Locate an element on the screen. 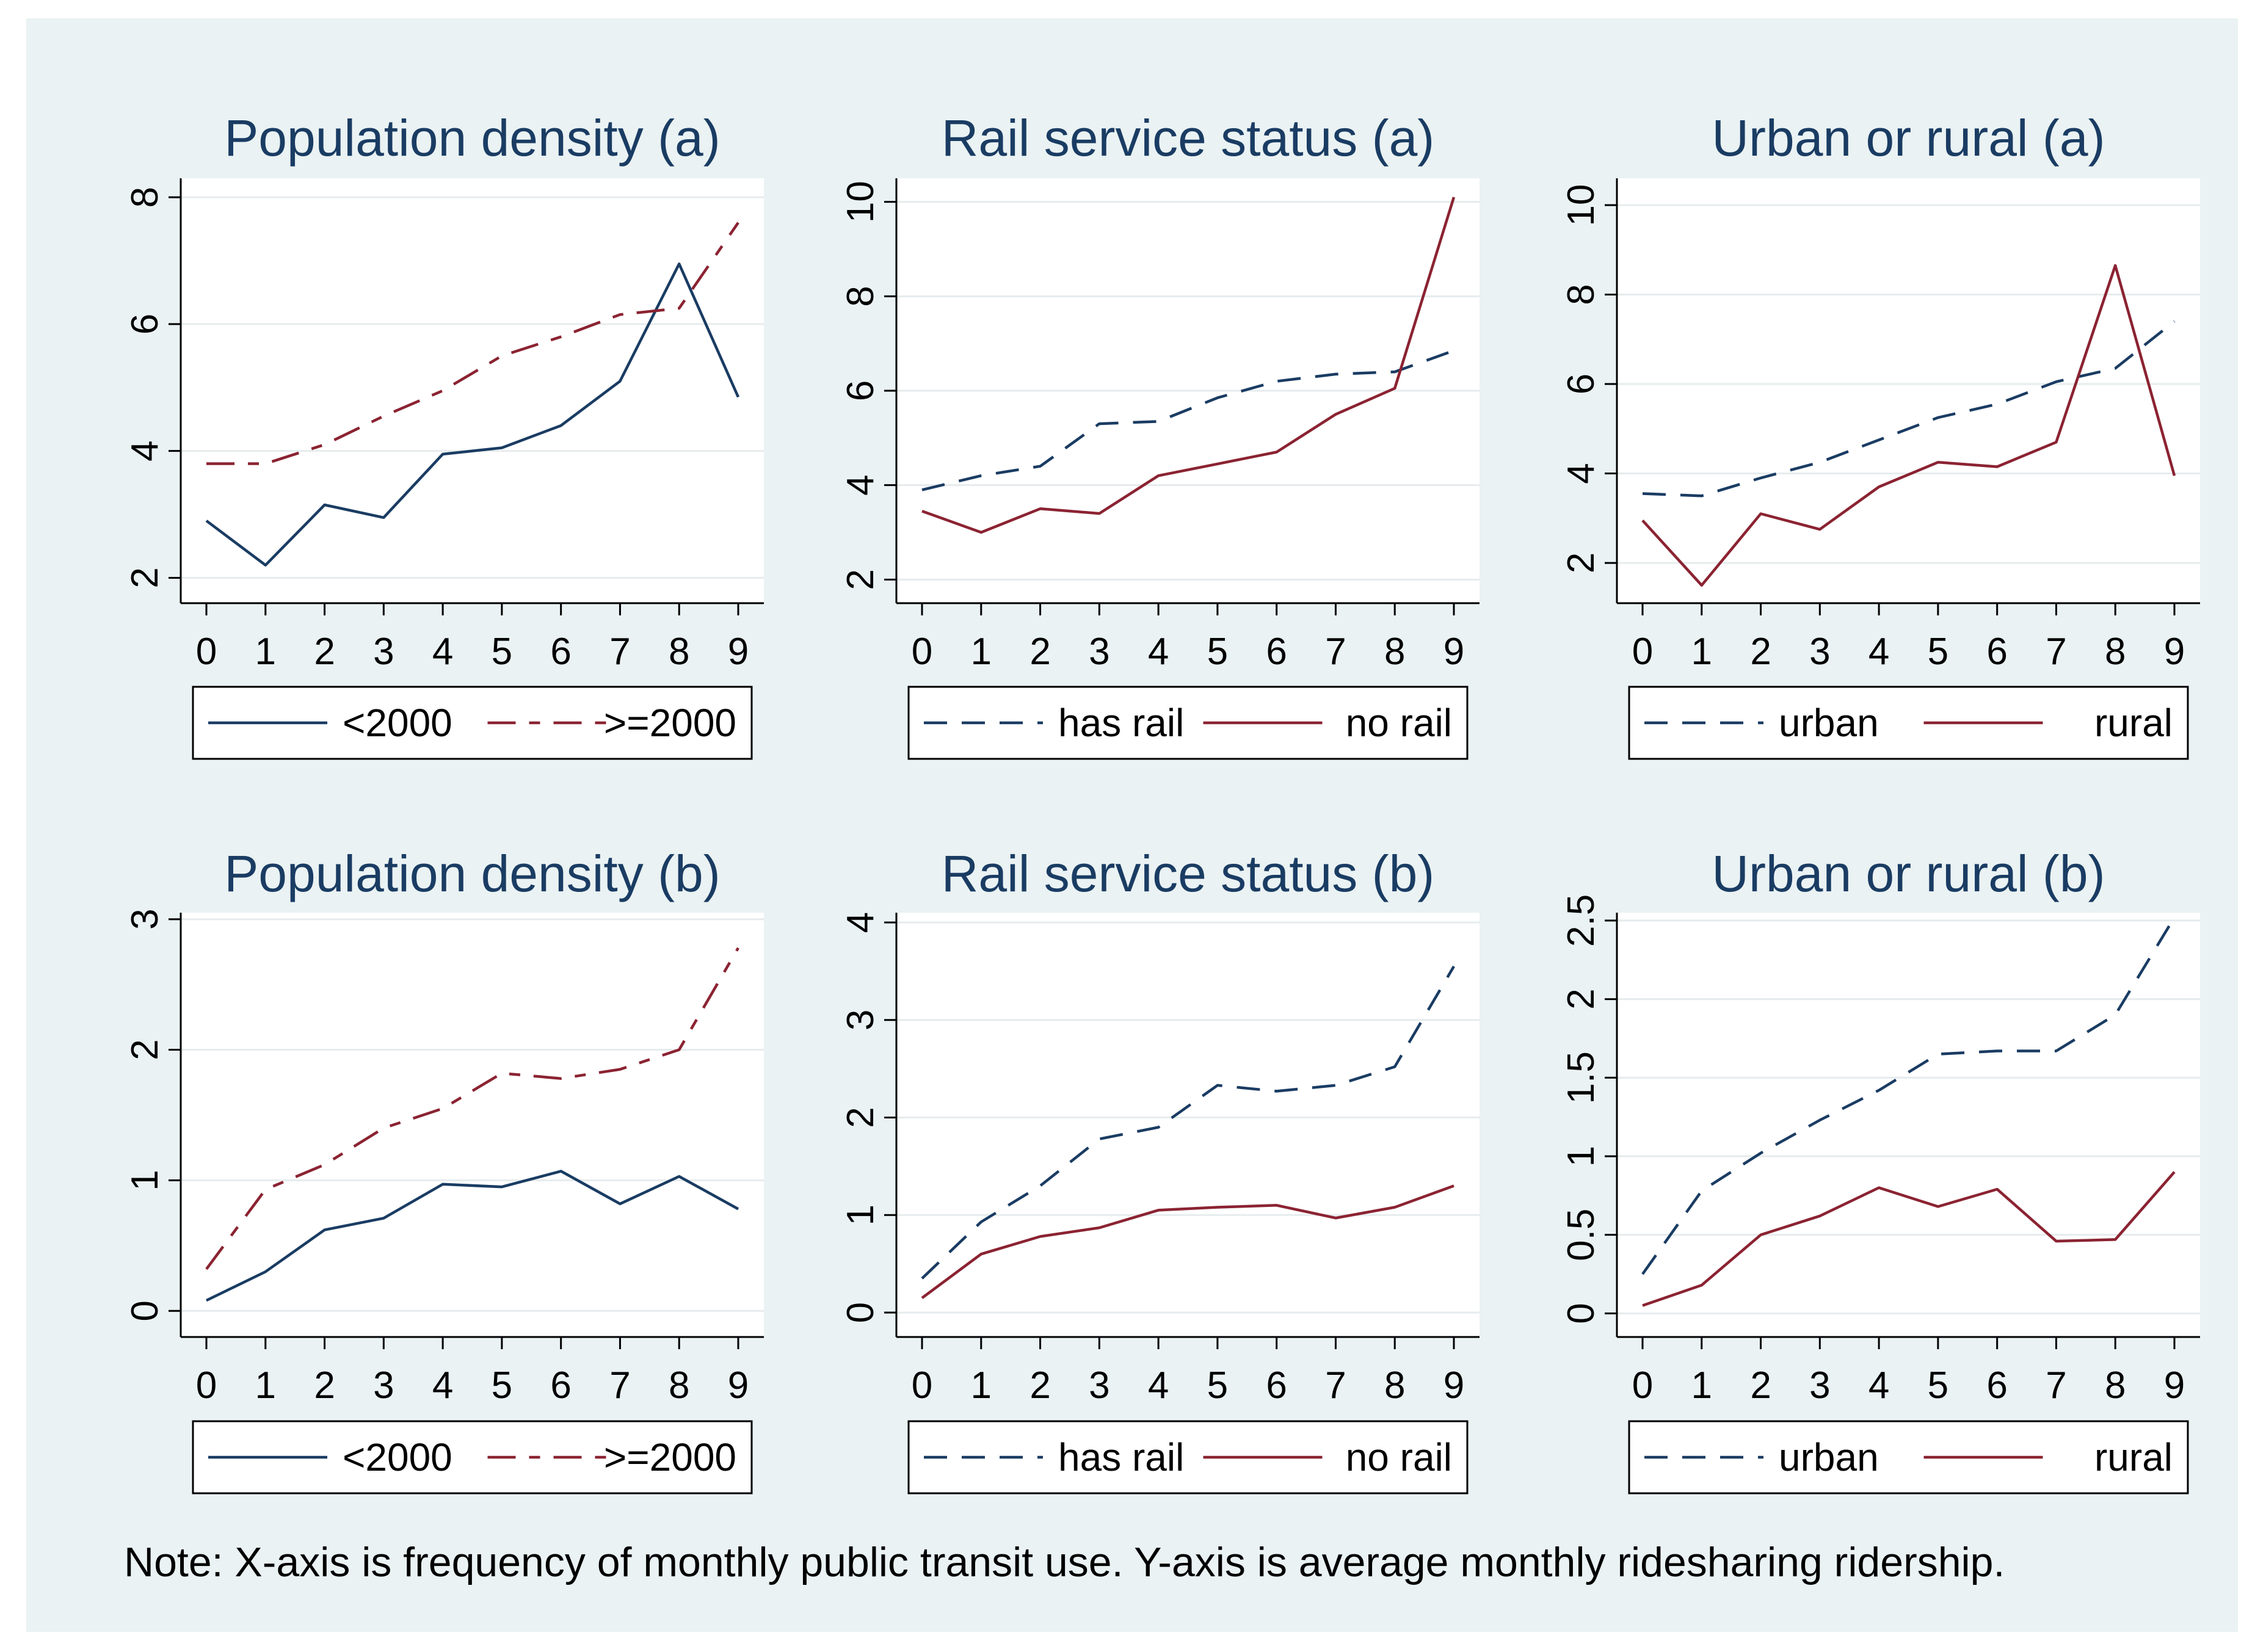  y-tick-label: 2.5 is located at coordinates (1581, 920).